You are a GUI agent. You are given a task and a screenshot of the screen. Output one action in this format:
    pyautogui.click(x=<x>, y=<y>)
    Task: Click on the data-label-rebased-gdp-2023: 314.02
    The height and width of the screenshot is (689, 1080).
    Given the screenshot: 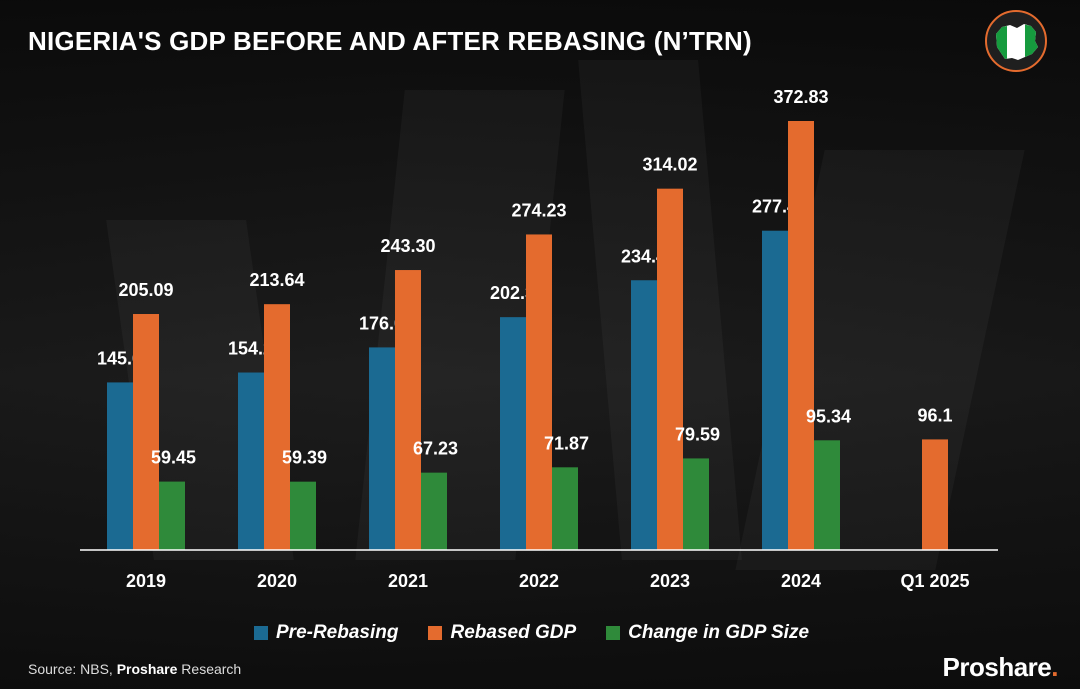 What is the action you would take?
    pyautogui.click(x=669, y=165)
    